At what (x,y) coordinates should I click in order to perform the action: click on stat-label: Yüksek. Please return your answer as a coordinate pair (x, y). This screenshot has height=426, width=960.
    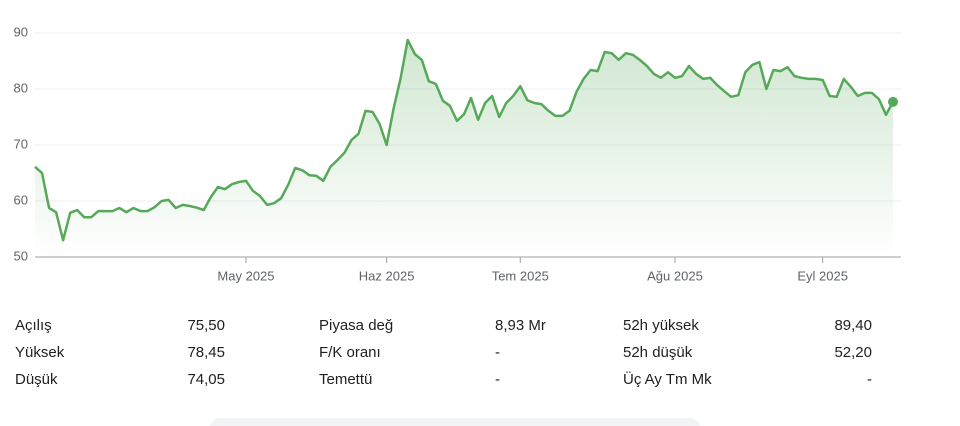
    Looking at the image, I should click on (40, 352).